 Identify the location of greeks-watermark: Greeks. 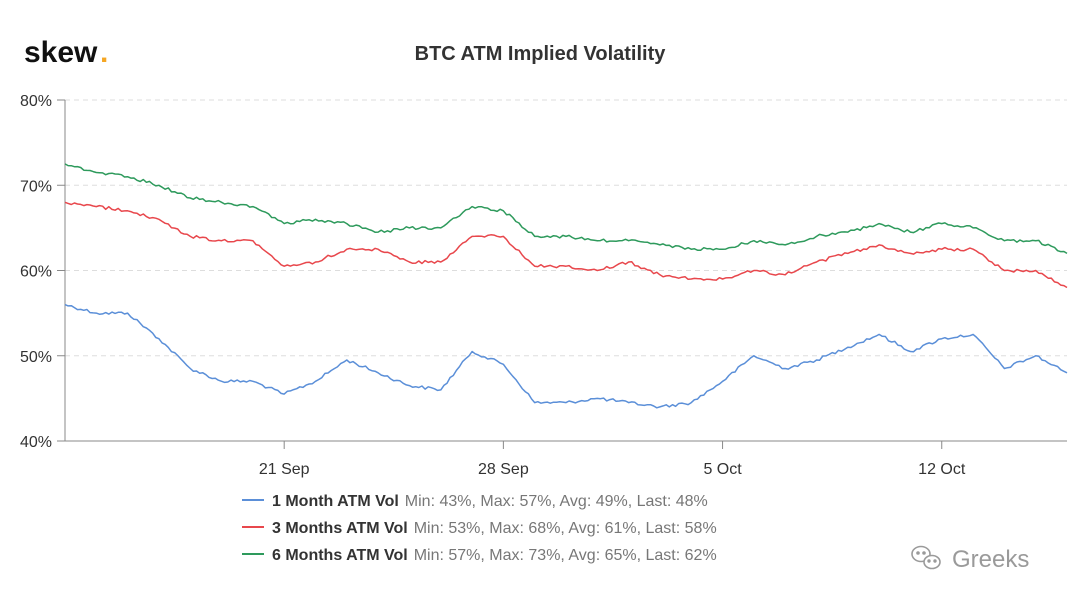
(970, 559).